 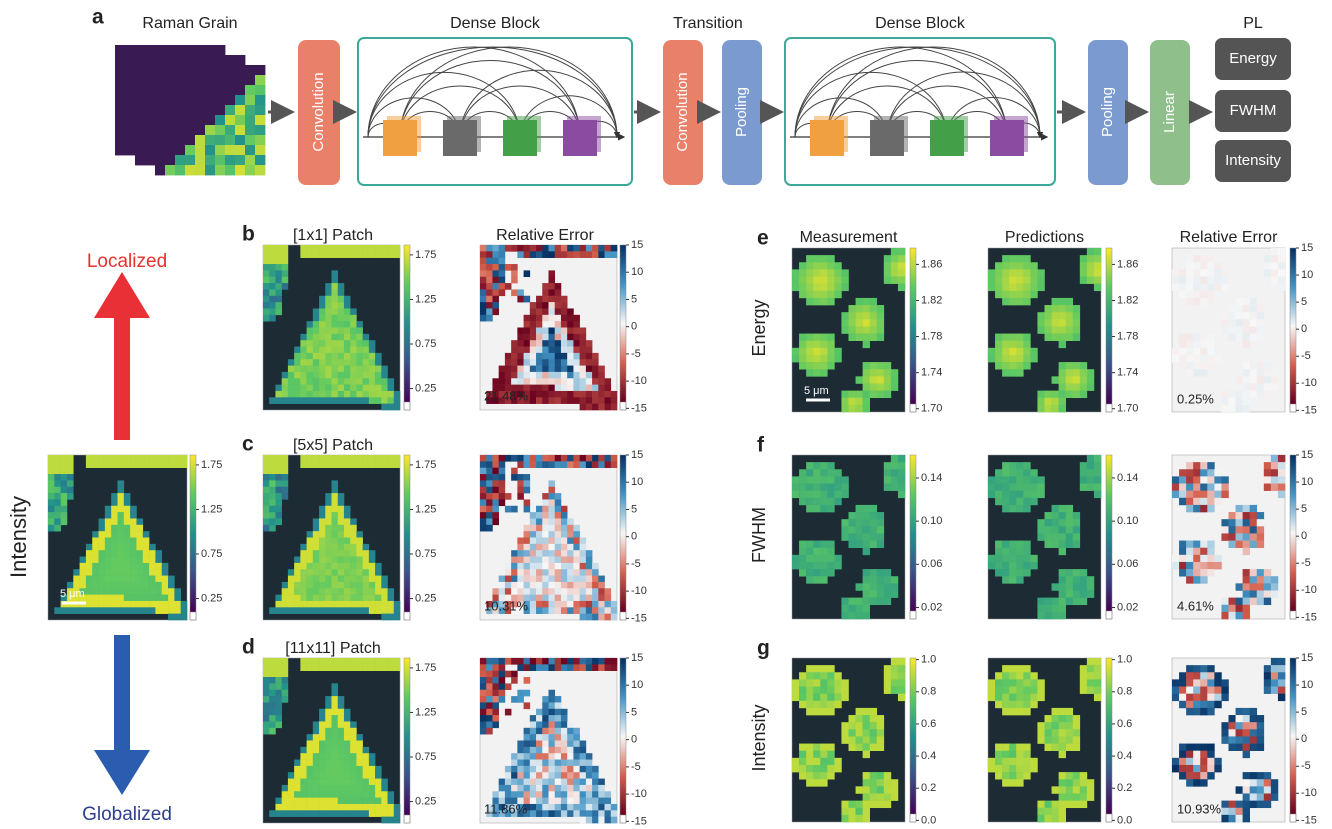 I want to click on colorbar-tick-label: 0.02, so click(x=931, y=607).